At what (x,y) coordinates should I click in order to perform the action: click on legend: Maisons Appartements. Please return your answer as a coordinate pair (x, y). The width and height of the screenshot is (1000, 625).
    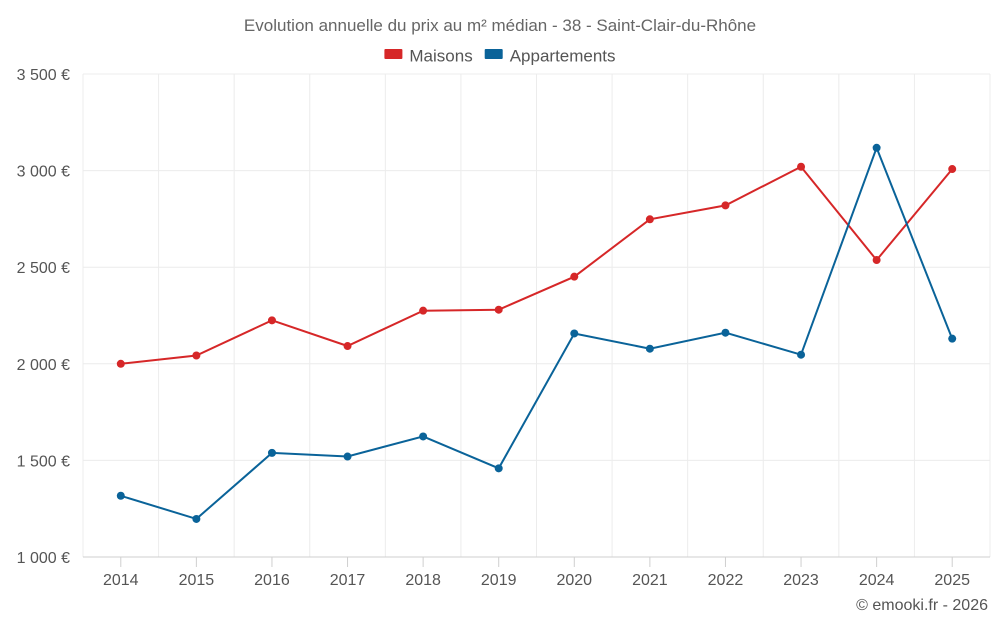
    Looking at the image, I should click on (500, 55).